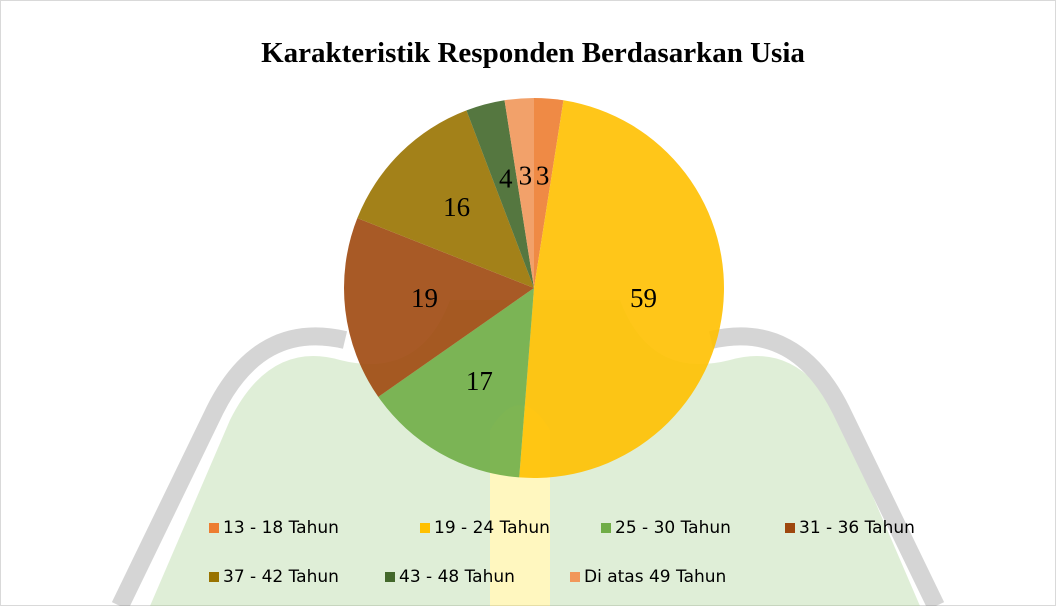  What do you see at coordinates (492, 528) in the screenshot?
I see `legend-label: 19 - 24 Tahun` at bounding box center [492, 528].